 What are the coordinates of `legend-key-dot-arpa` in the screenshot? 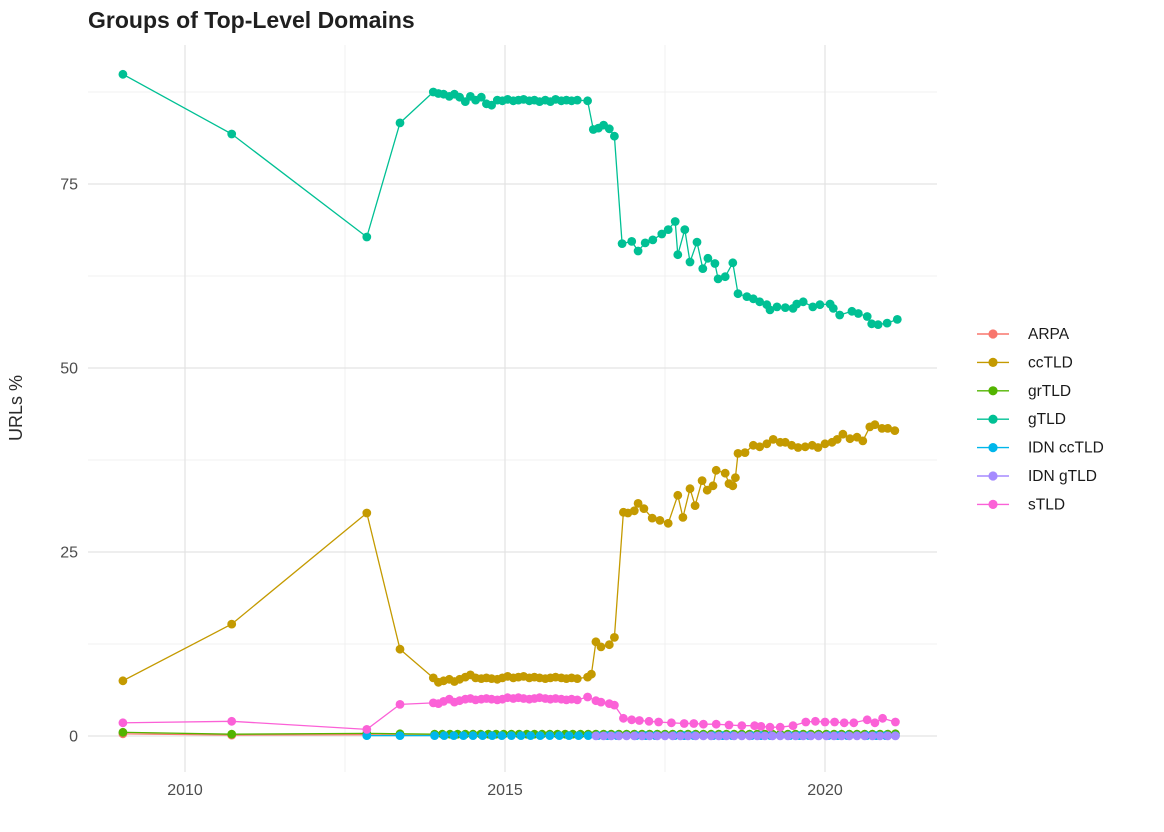 It's located at (993, 334).